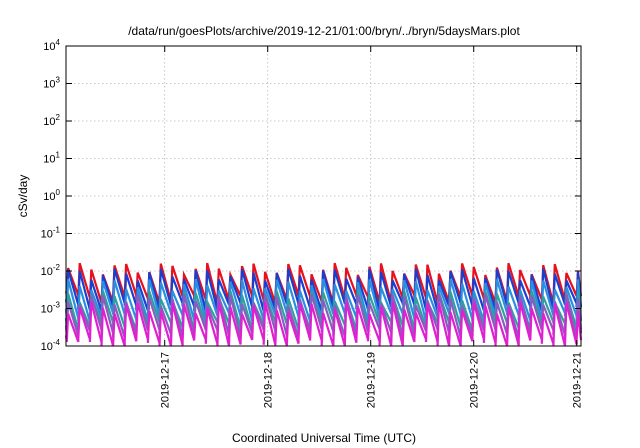 This screenshot has width=640, height=448. Describe the element at coordinates (166, 380) in the screenshot. I see `x-tick-label: 2019-12-17` at that location.